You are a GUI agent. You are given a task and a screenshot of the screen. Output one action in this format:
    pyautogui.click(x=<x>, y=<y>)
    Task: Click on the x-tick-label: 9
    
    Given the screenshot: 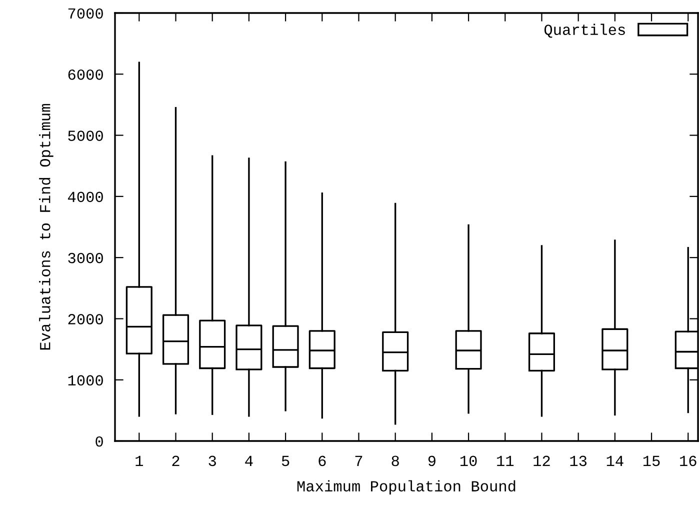 What is the action you would take?
    pyautogui.click(x=432, y=461)
    